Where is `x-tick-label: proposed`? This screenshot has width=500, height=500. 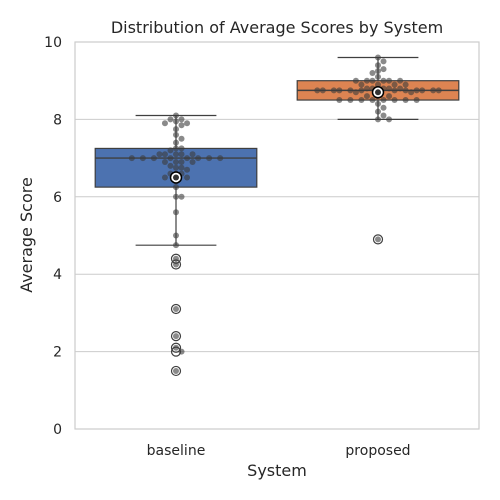 x-tick-label: proposed is located at coordinates (377, 451).